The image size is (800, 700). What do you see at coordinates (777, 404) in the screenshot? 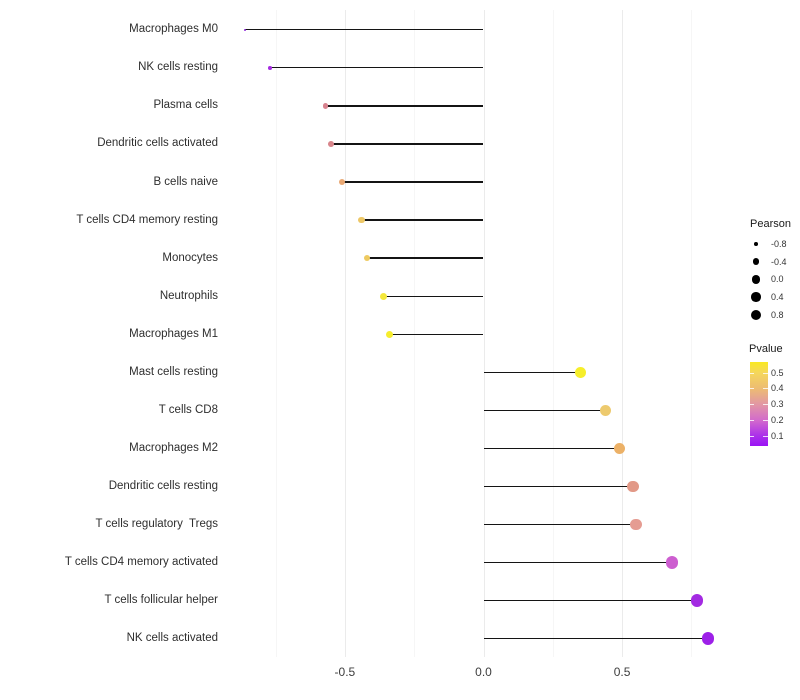
I see `pvalue-tick-label: 0.3` at bounding box center [777, 404].